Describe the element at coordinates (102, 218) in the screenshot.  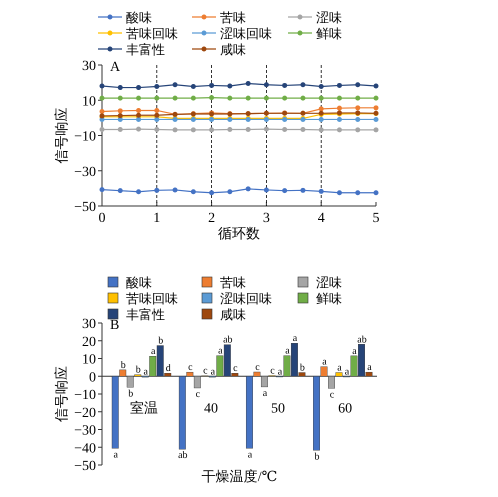
I see `x-tick-label: 0` at that location.